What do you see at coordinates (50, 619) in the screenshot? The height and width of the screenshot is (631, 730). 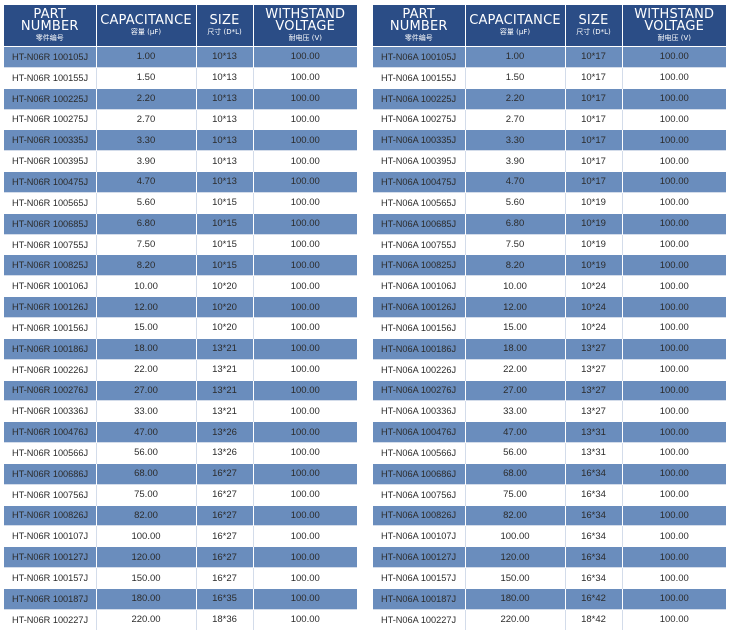 I see `part-number-cell: HT-N06R 100227J` at bounding box center [50, 619].